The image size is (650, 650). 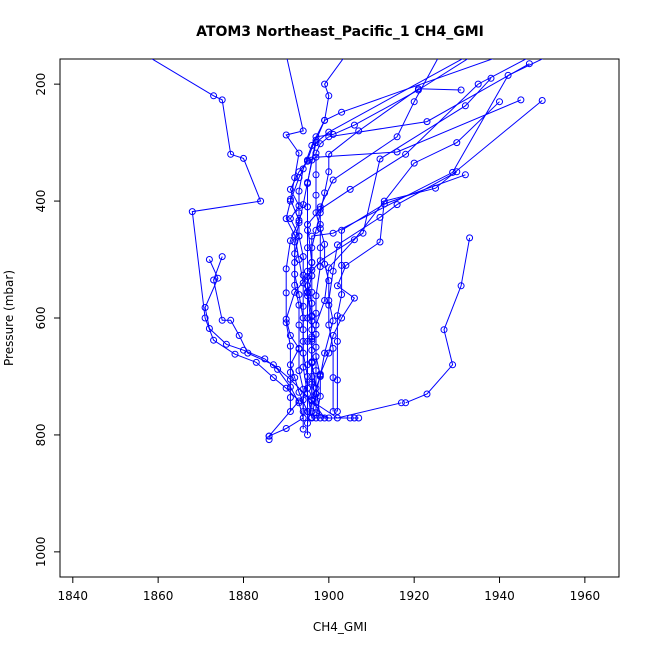 What do you see at coordinates (585, 596) in the screenshot?
I see `x-tick-label: 1960` at bounding box center [585, 596].